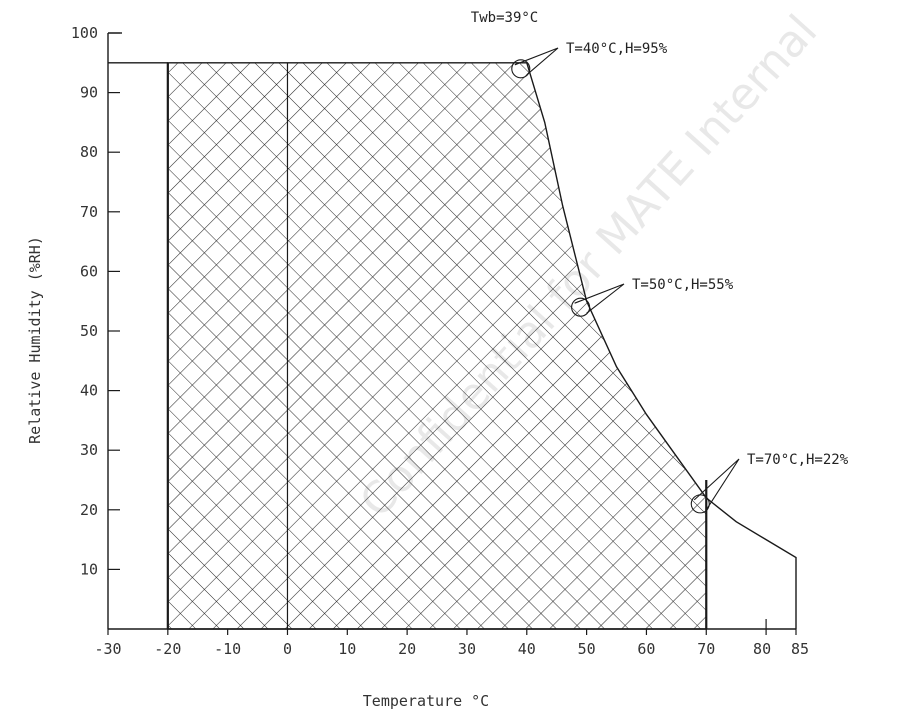 Image resolution: width=901 pixels, height=721 pixels. What do you see at coordinates (89, 93) in the screenshot?
I see `y-tick-label: 90` at bounding box center [89, 93].